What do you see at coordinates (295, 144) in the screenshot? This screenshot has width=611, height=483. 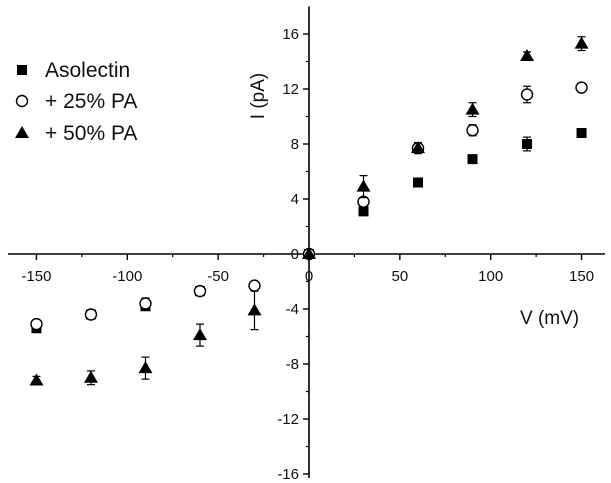 I see `y-tick-label: 8` at bounding box center [295, 144].